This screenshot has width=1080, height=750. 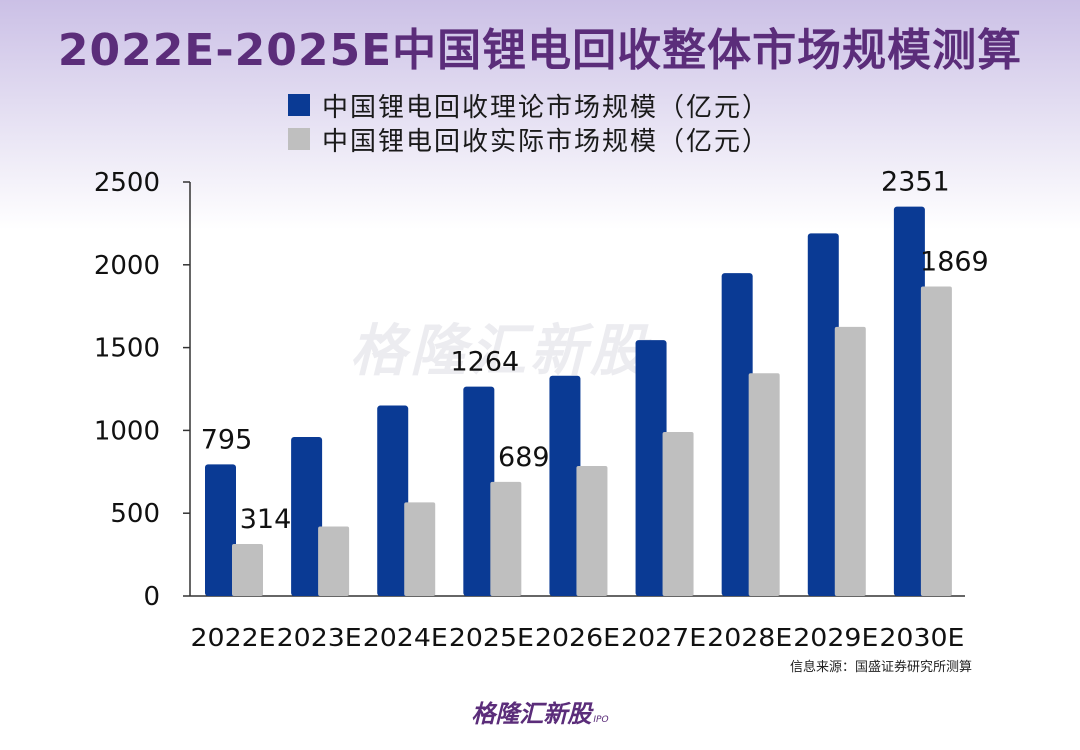 I want to click on y-tick-label: 2000, so click(x=127, y=266).